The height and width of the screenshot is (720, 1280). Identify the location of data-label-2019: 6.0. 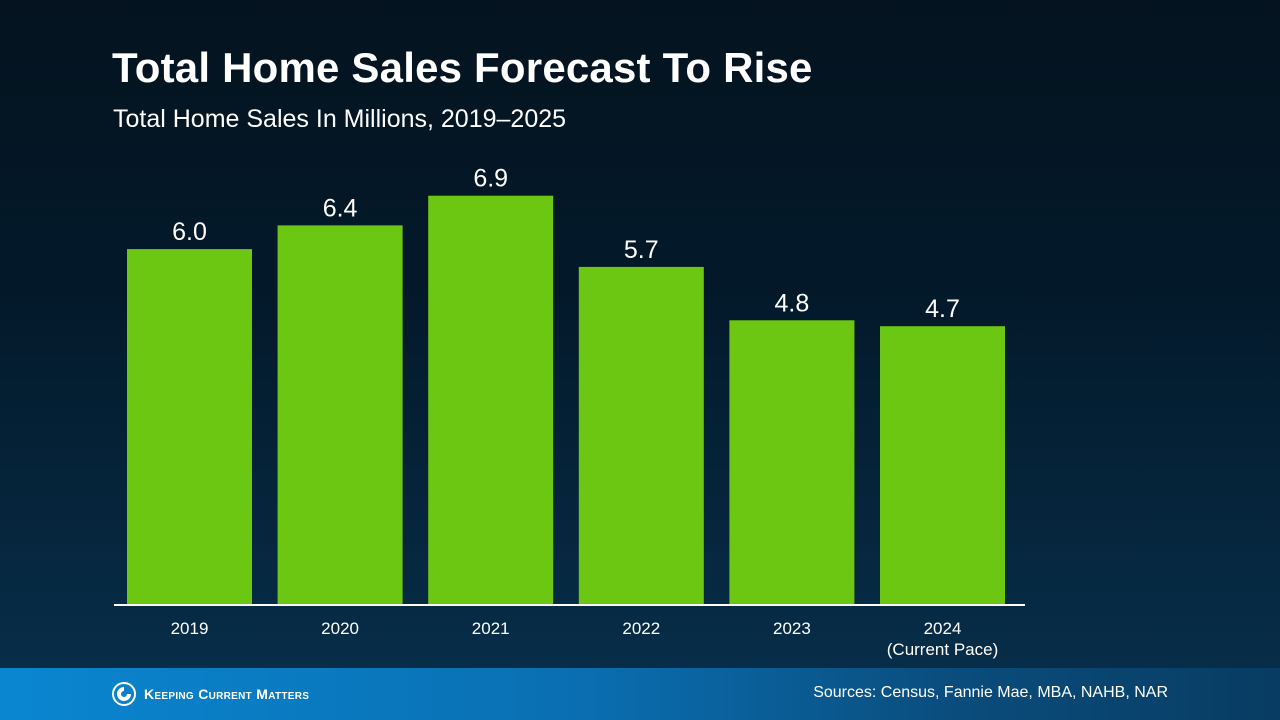
(189, 232).